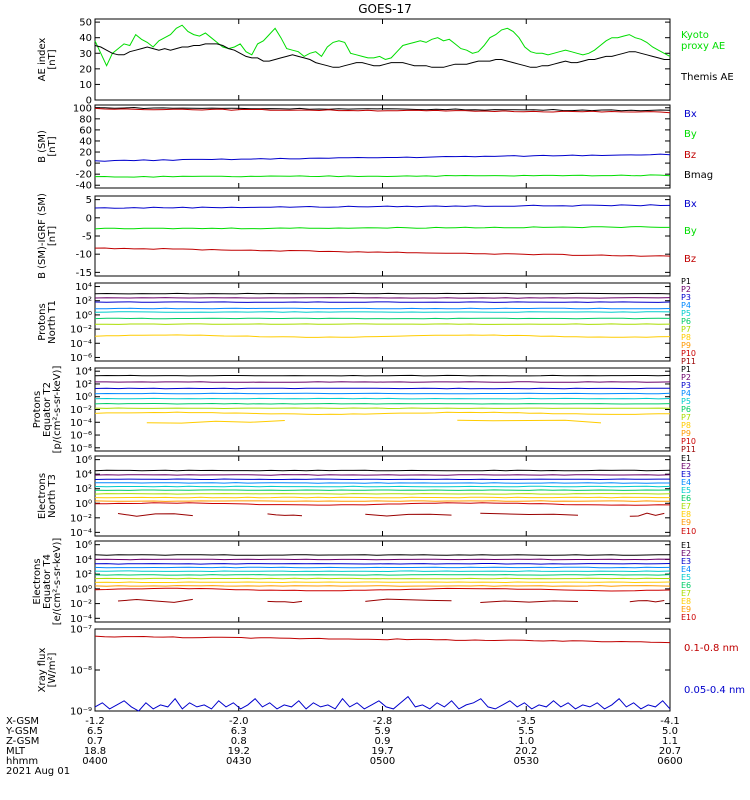 The width and height of the screenshot is (750, 800). What do you see at coordinates (686, 345) in the screenshot?
I see `legend-entry: P9` at bounding box center [686, 345].